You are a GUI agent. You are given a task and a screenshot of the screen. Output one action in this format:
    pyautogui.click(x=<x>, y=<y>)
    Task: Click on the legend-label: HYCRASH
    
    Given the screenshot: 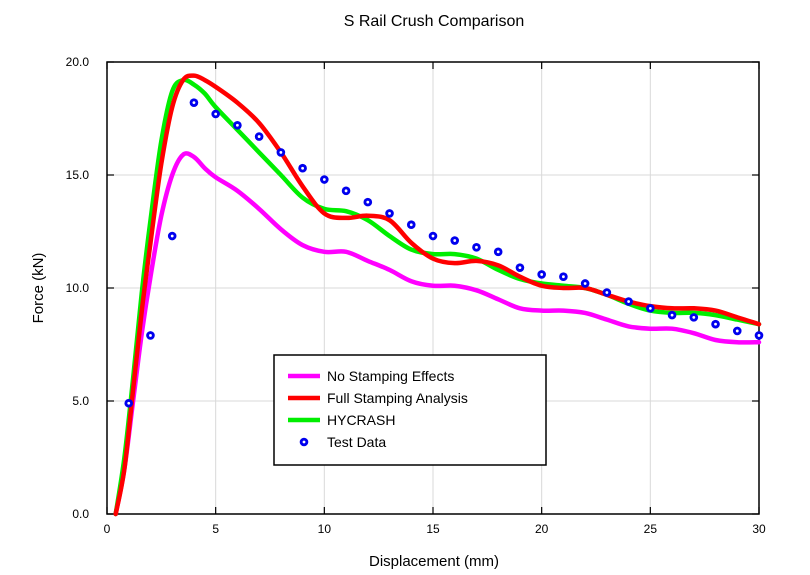 What is the action you would take?
    pyautogui.click(x=361, y=420)
    